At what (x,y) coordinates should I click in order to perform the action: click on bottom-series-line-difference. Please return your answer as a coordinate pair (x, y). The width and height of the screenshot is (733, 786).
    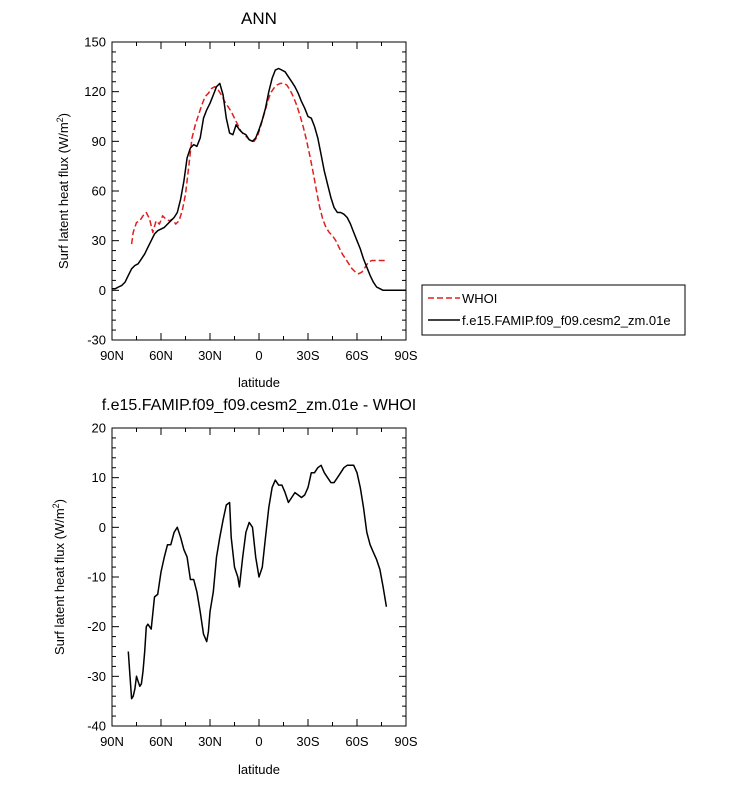
    Looking at the image, I should click on (257, 582).